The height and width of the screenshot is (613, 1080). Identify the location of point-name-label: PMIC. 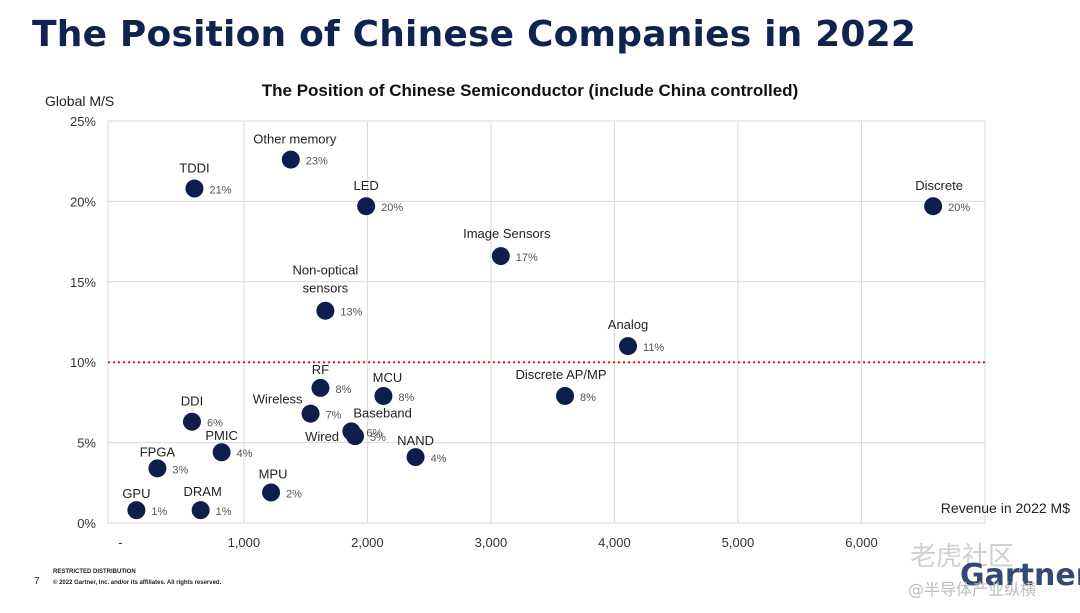
(221, 435).